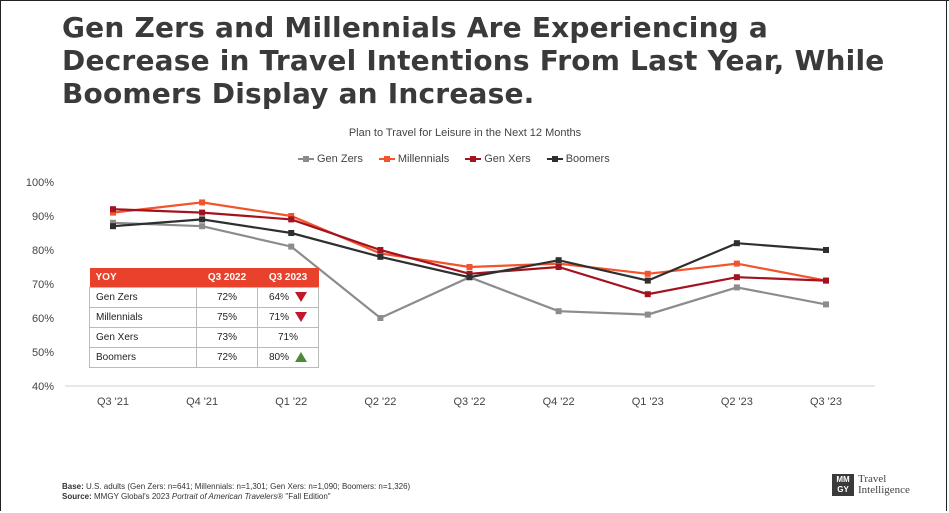 The width and height of the screenshot is (949, 513). Describe the element at coordinates (143, 357) in the screenshot. I see `row-label: Boomers` at that location.